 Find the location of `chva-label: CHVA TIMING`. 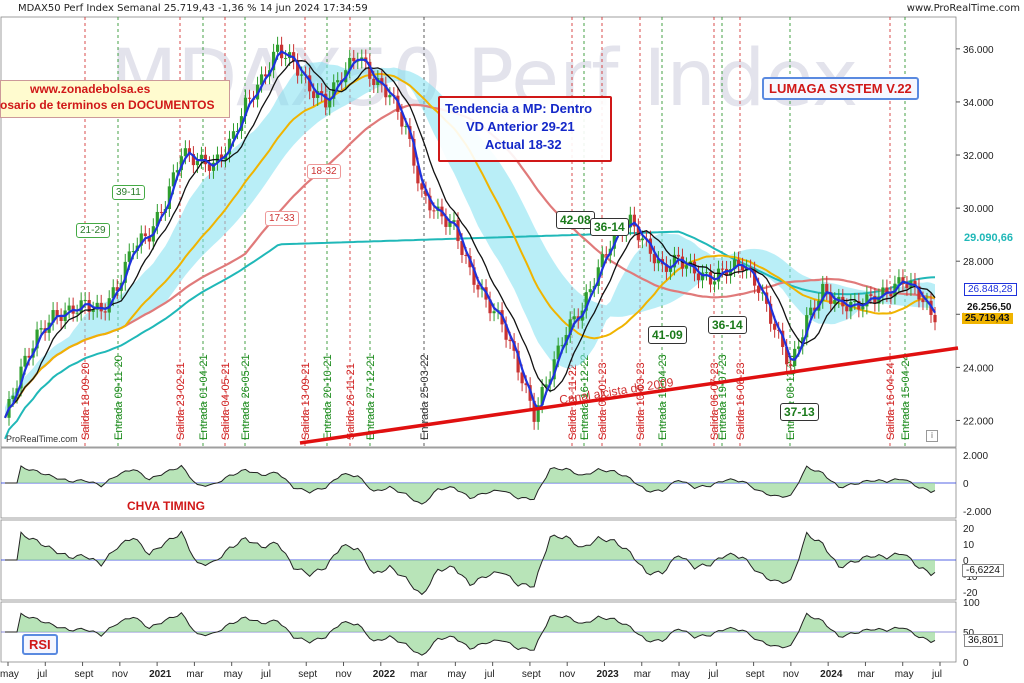

chva-label: CHVA TIMING is located at coordinates (166, 506).